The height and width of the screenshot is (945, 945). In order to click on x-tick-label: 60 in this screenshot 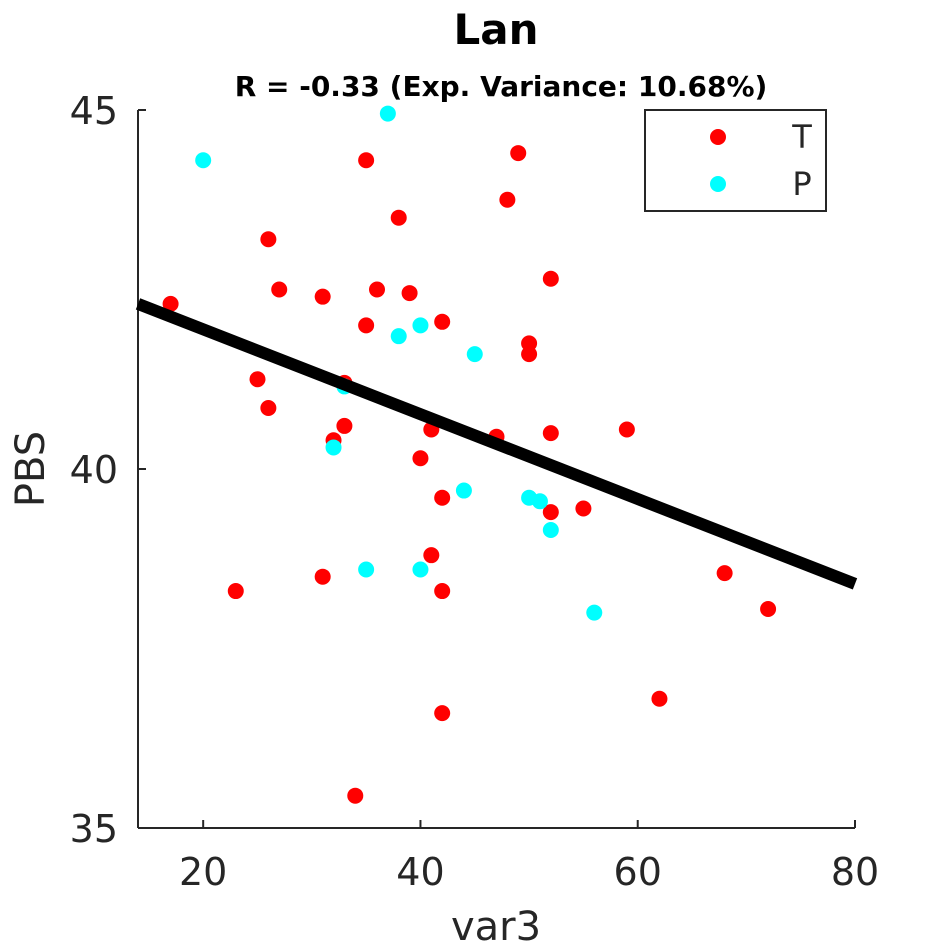, I will do `click(638, 872)`.